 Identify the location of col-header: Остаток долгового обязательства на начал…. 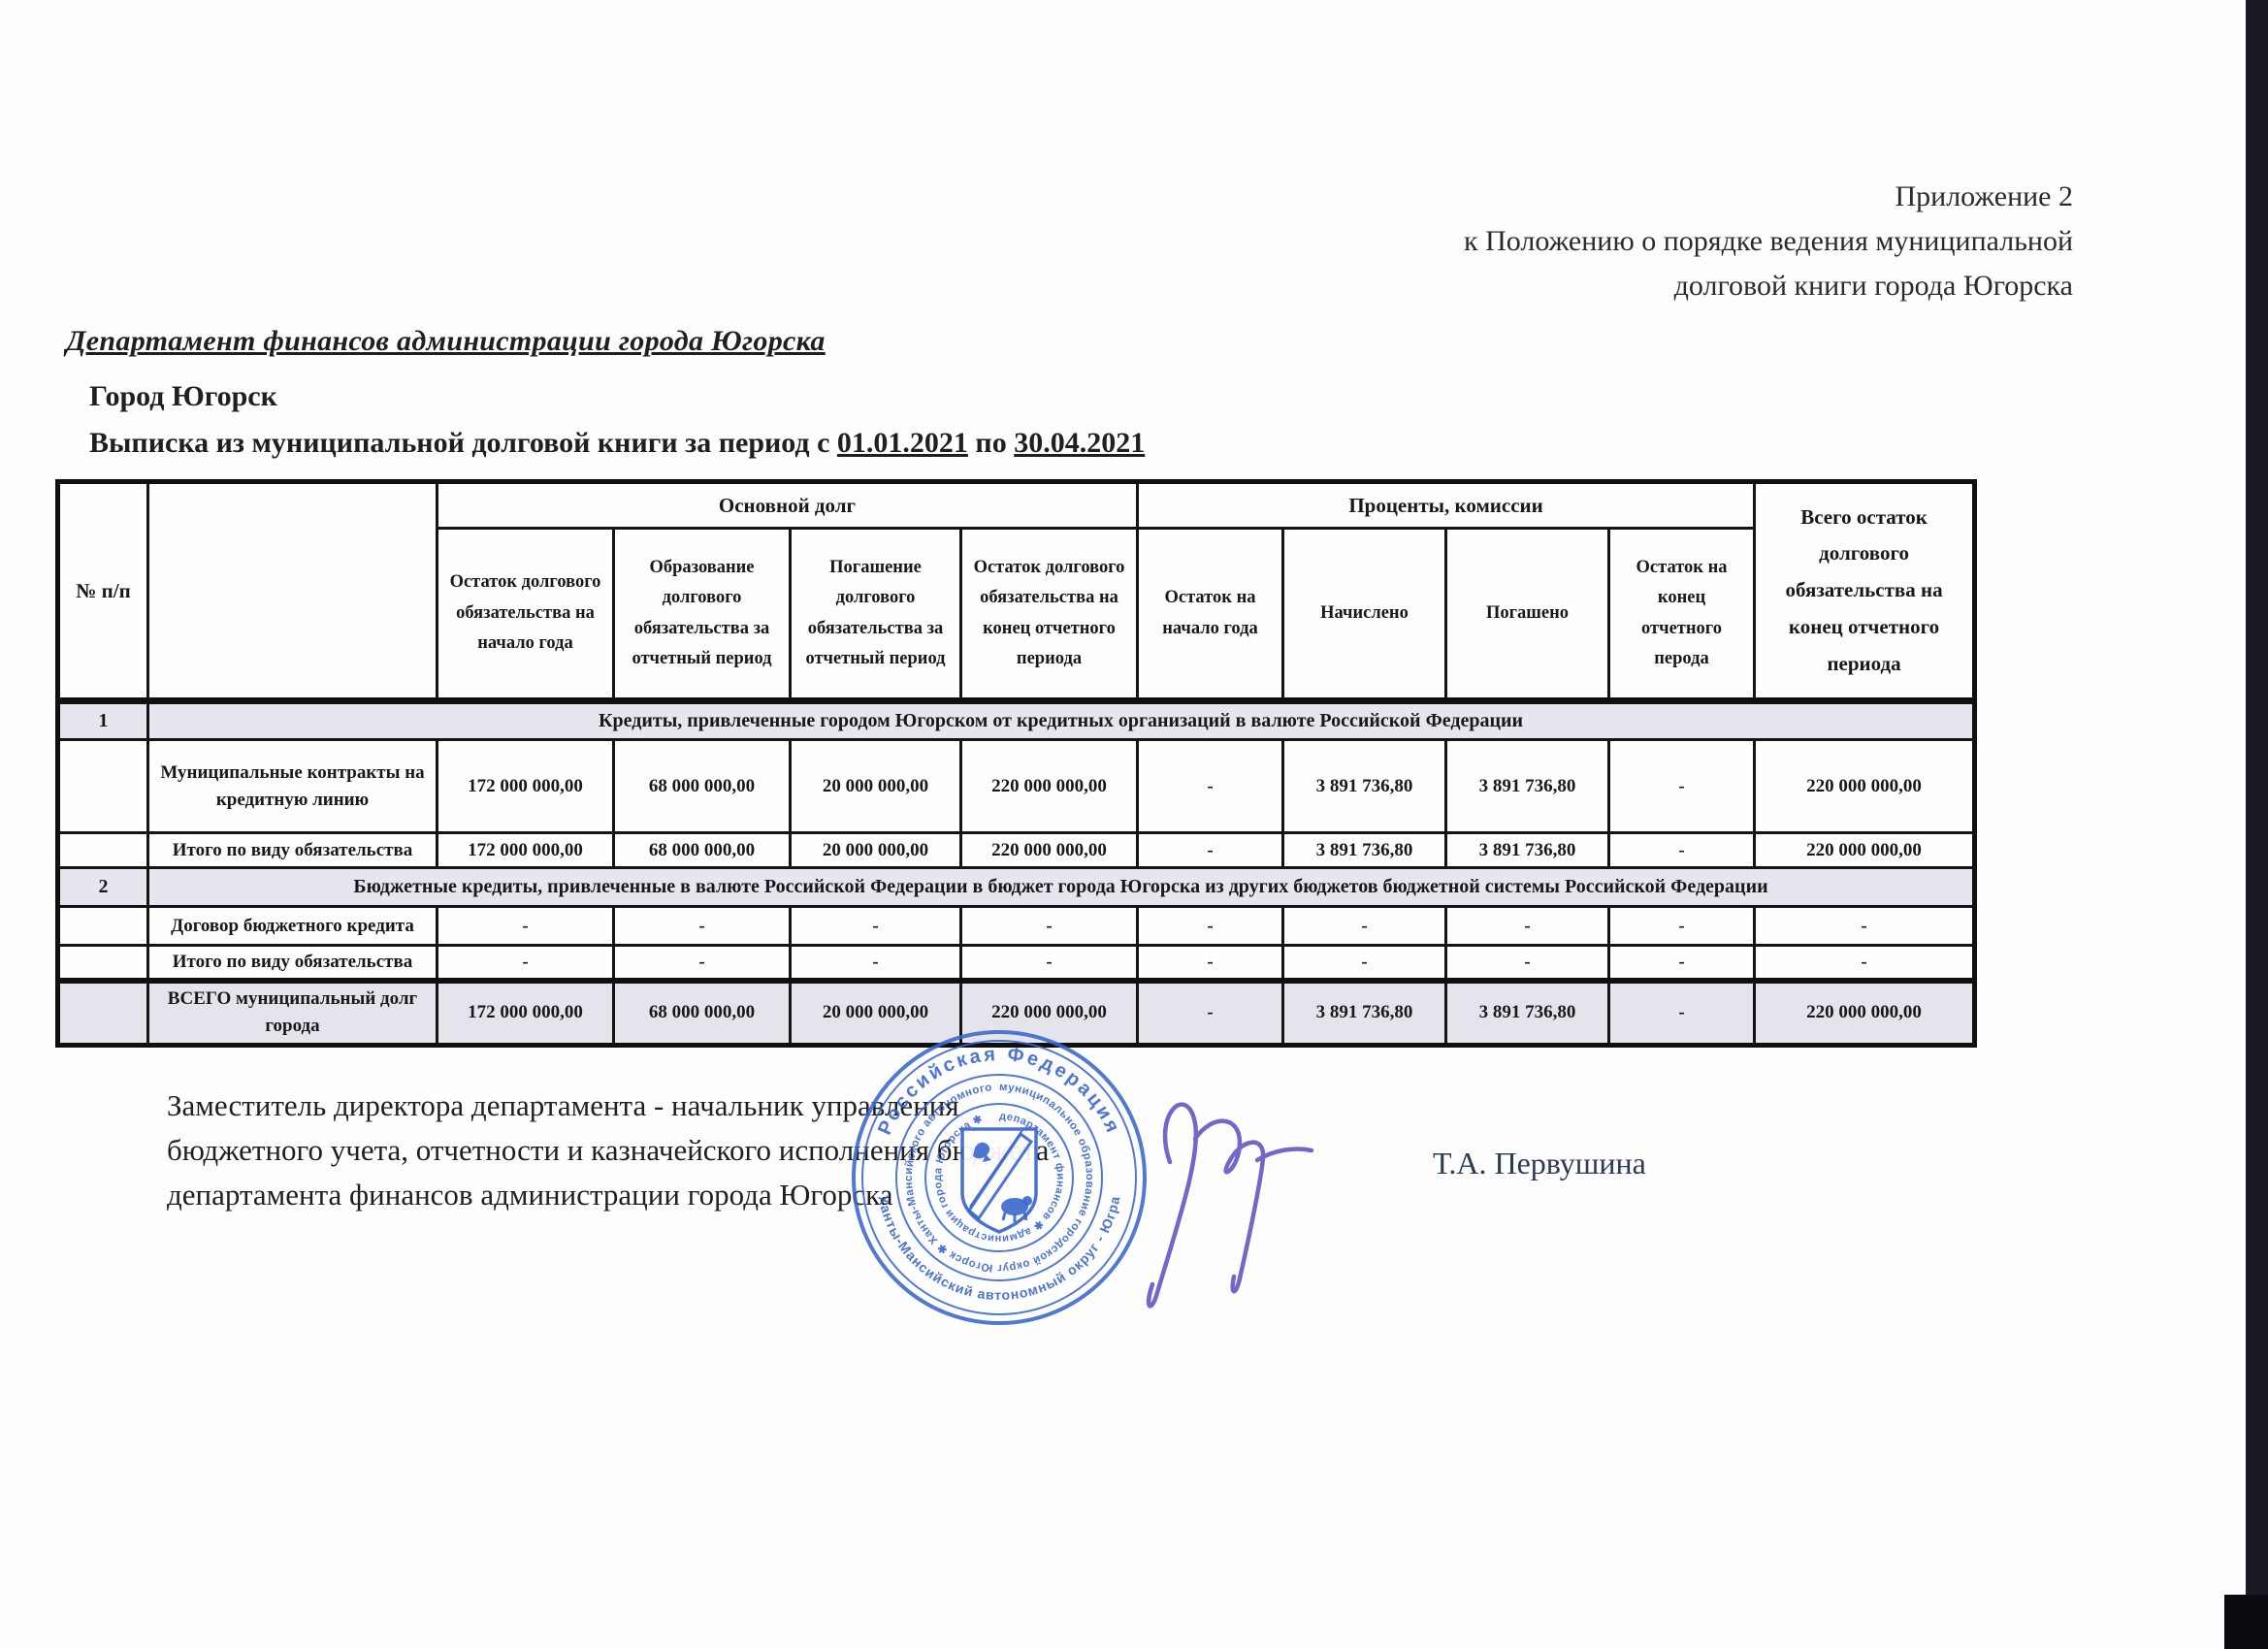
(525, 614).